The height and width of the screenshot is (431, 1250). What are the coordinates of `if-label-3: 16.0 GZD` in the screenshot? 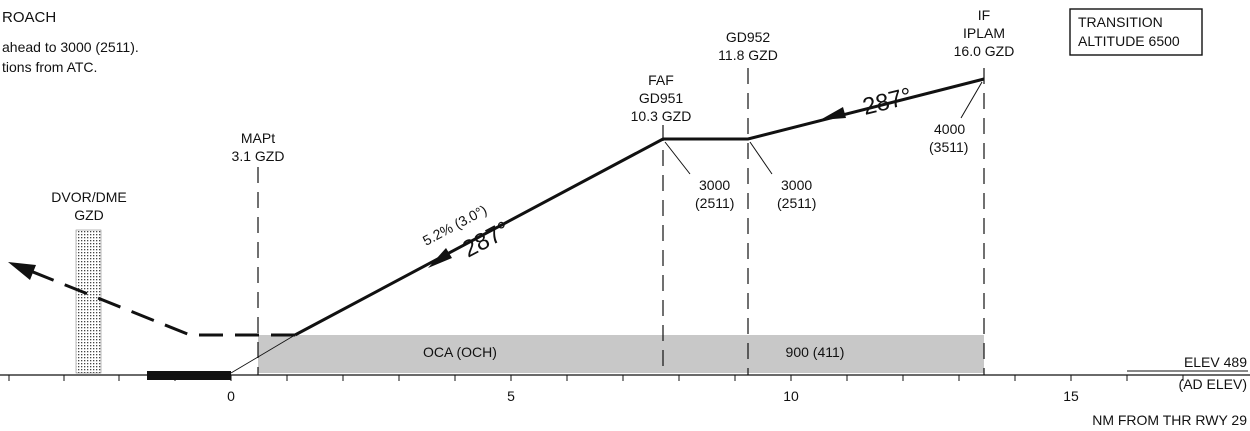 It's located at (984, 51).